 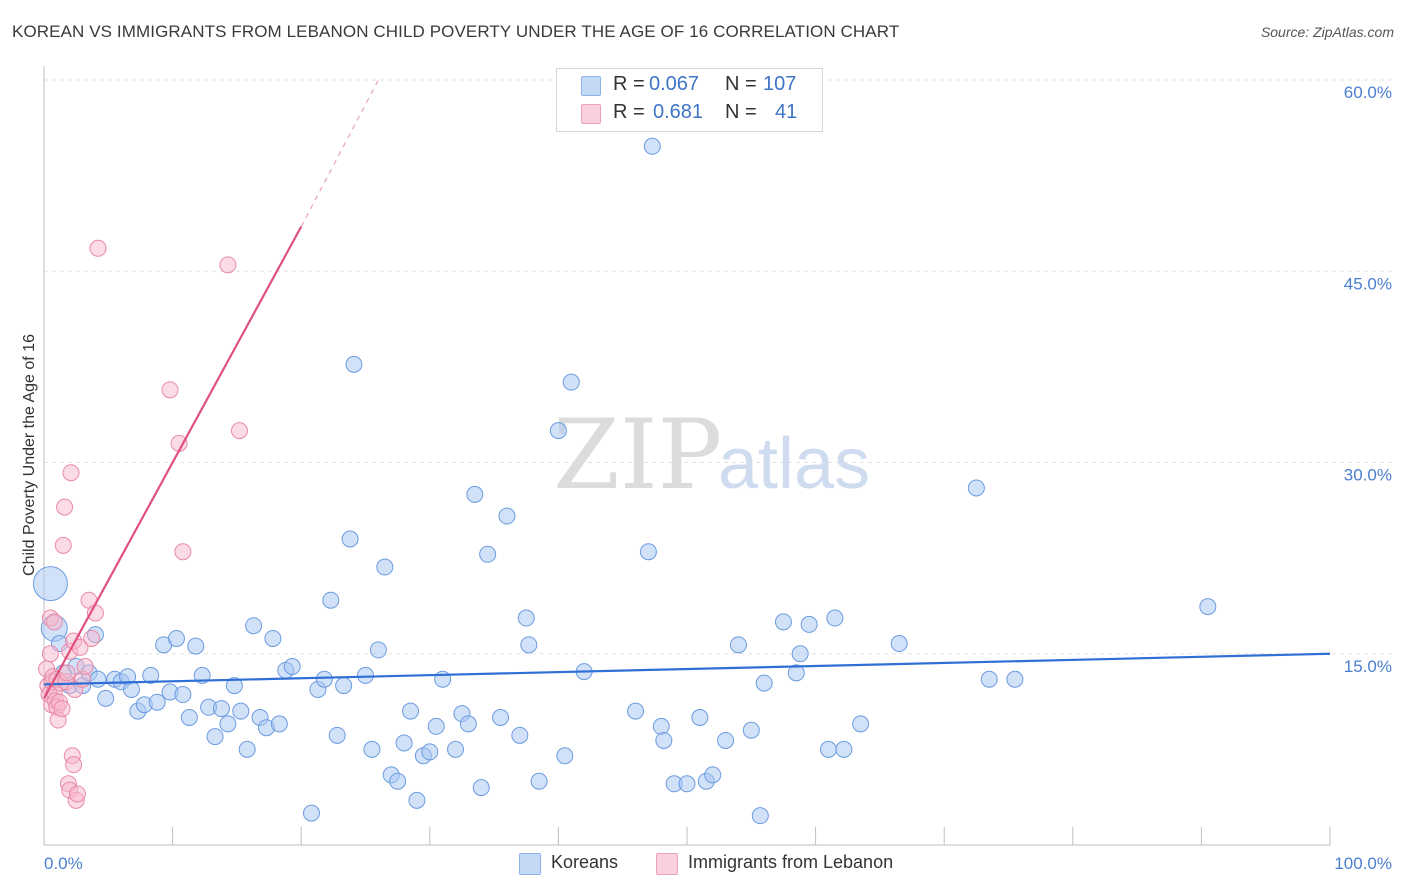 What do you see at coordinates (678, 112) in the screenshot?
I see `legend-r-value: 0.681` at bounding box center [678, 112].